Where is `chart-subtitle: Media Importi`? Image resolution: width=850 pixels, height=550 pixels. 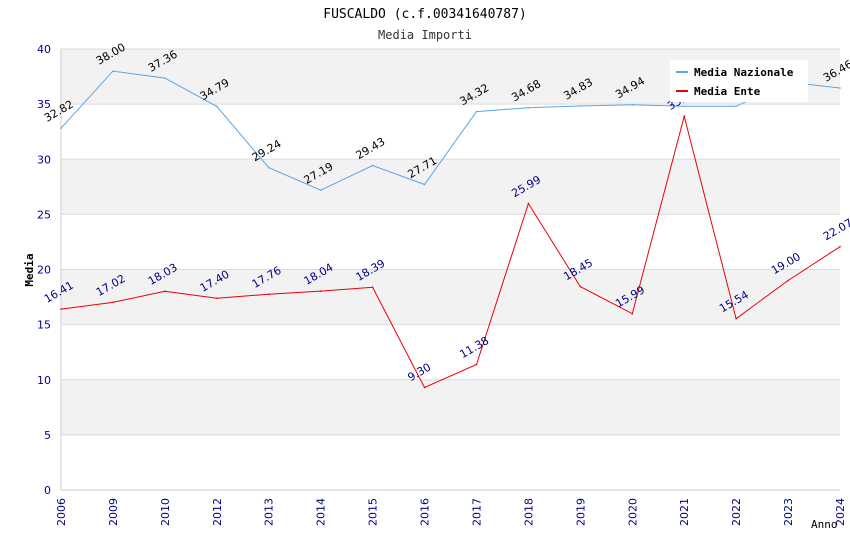
chart-subtitle: Media Importi is located at coordinates (425, 35).